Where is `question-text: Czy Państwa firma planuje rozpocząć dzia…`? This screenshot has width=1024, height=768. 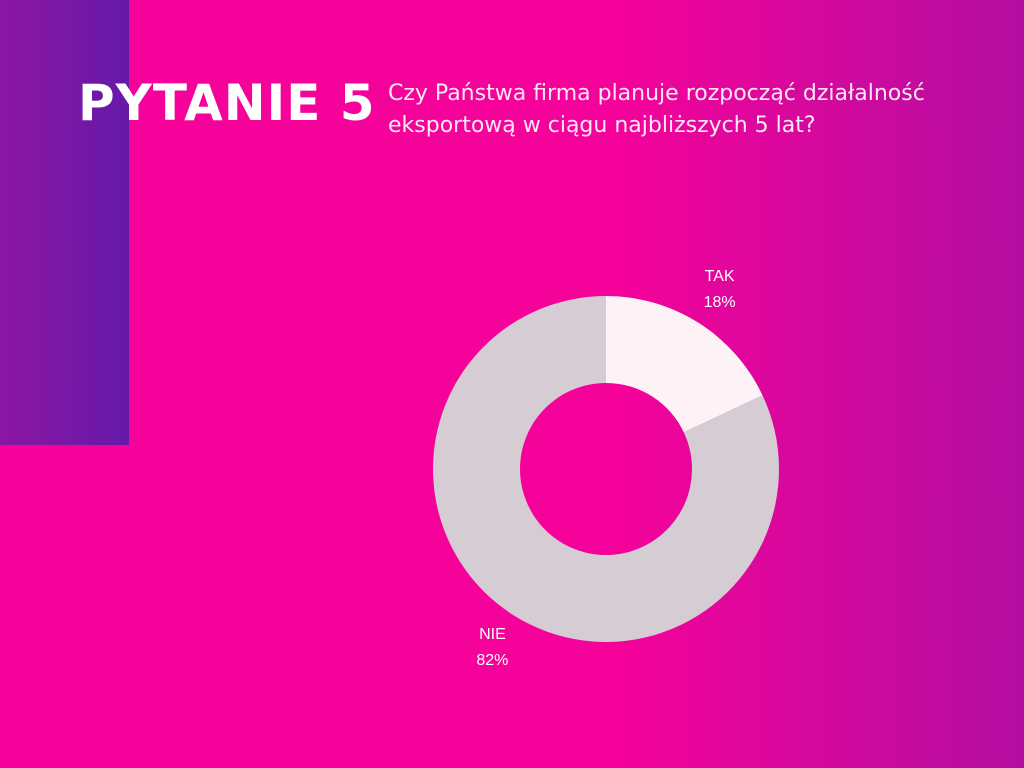
question-text: Czy Państwa firma planuje rozpocząć dzia… is located at coordinates (656, 109).